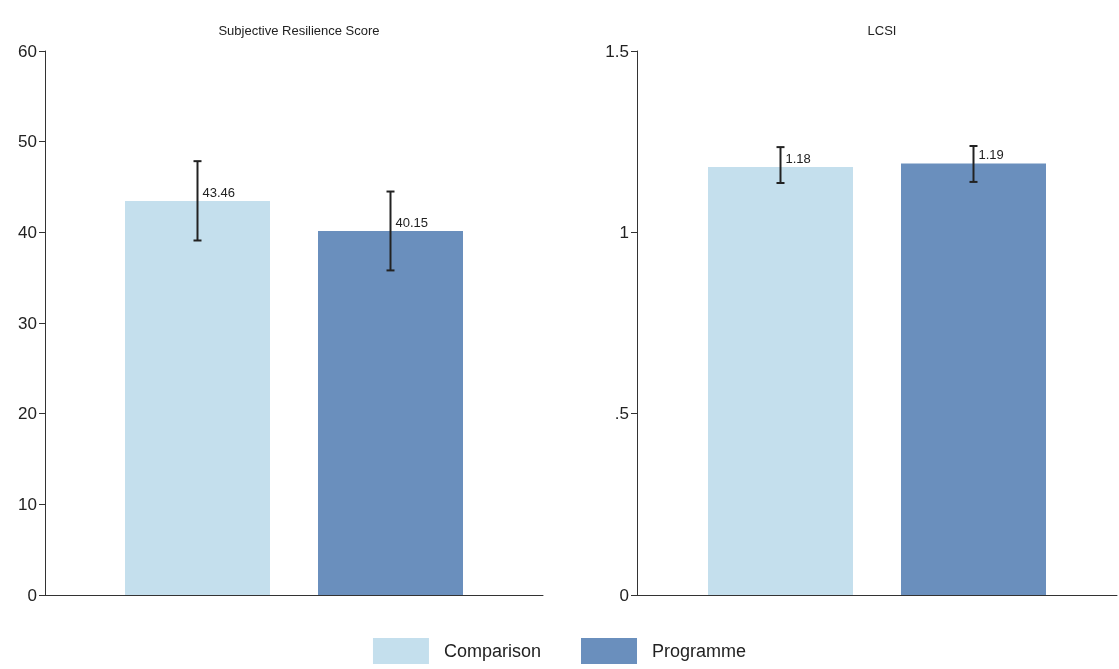 The height and width of the screenshot is (669, 1119). Describe the element at coordinates (798, 159) in the screenshot. I see `data-label: 1.18` at that location.